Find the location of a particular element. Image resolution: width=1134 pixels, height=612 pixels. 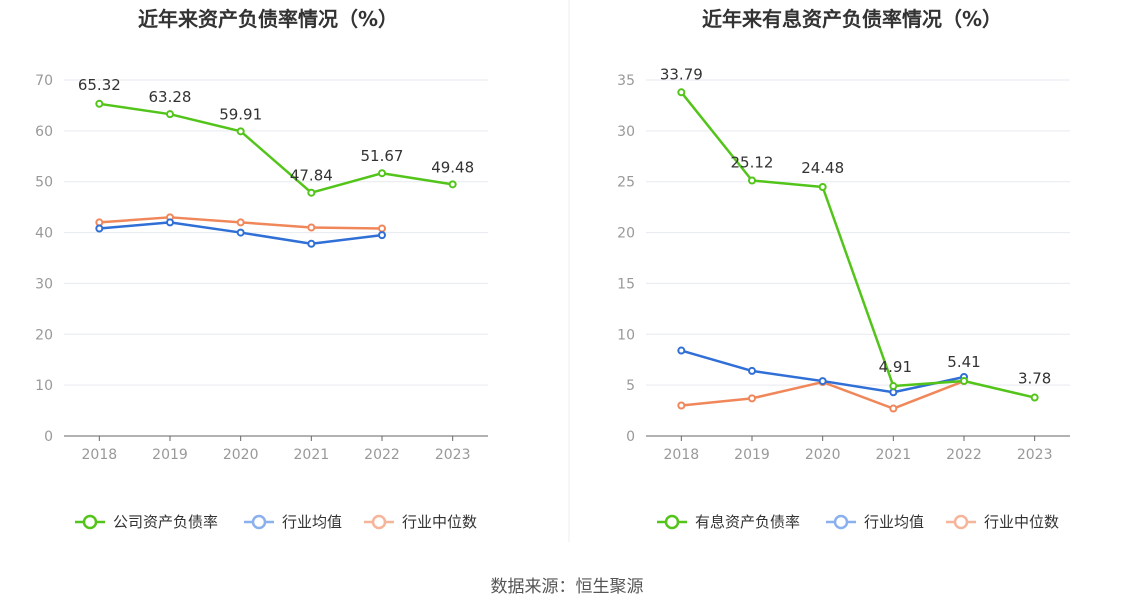

data-label: 5.41 is located at coordinates (963, 362).